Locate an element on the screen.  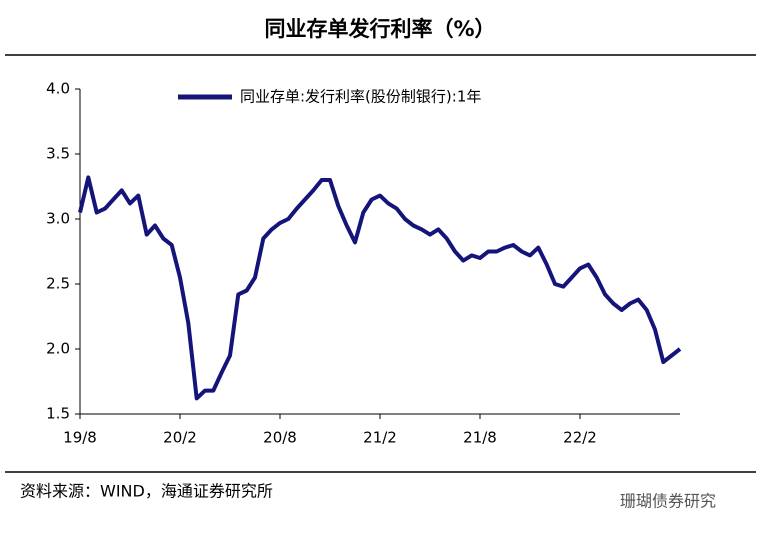
y-tick-label: 2.5 is located at coordinates (58, 284).